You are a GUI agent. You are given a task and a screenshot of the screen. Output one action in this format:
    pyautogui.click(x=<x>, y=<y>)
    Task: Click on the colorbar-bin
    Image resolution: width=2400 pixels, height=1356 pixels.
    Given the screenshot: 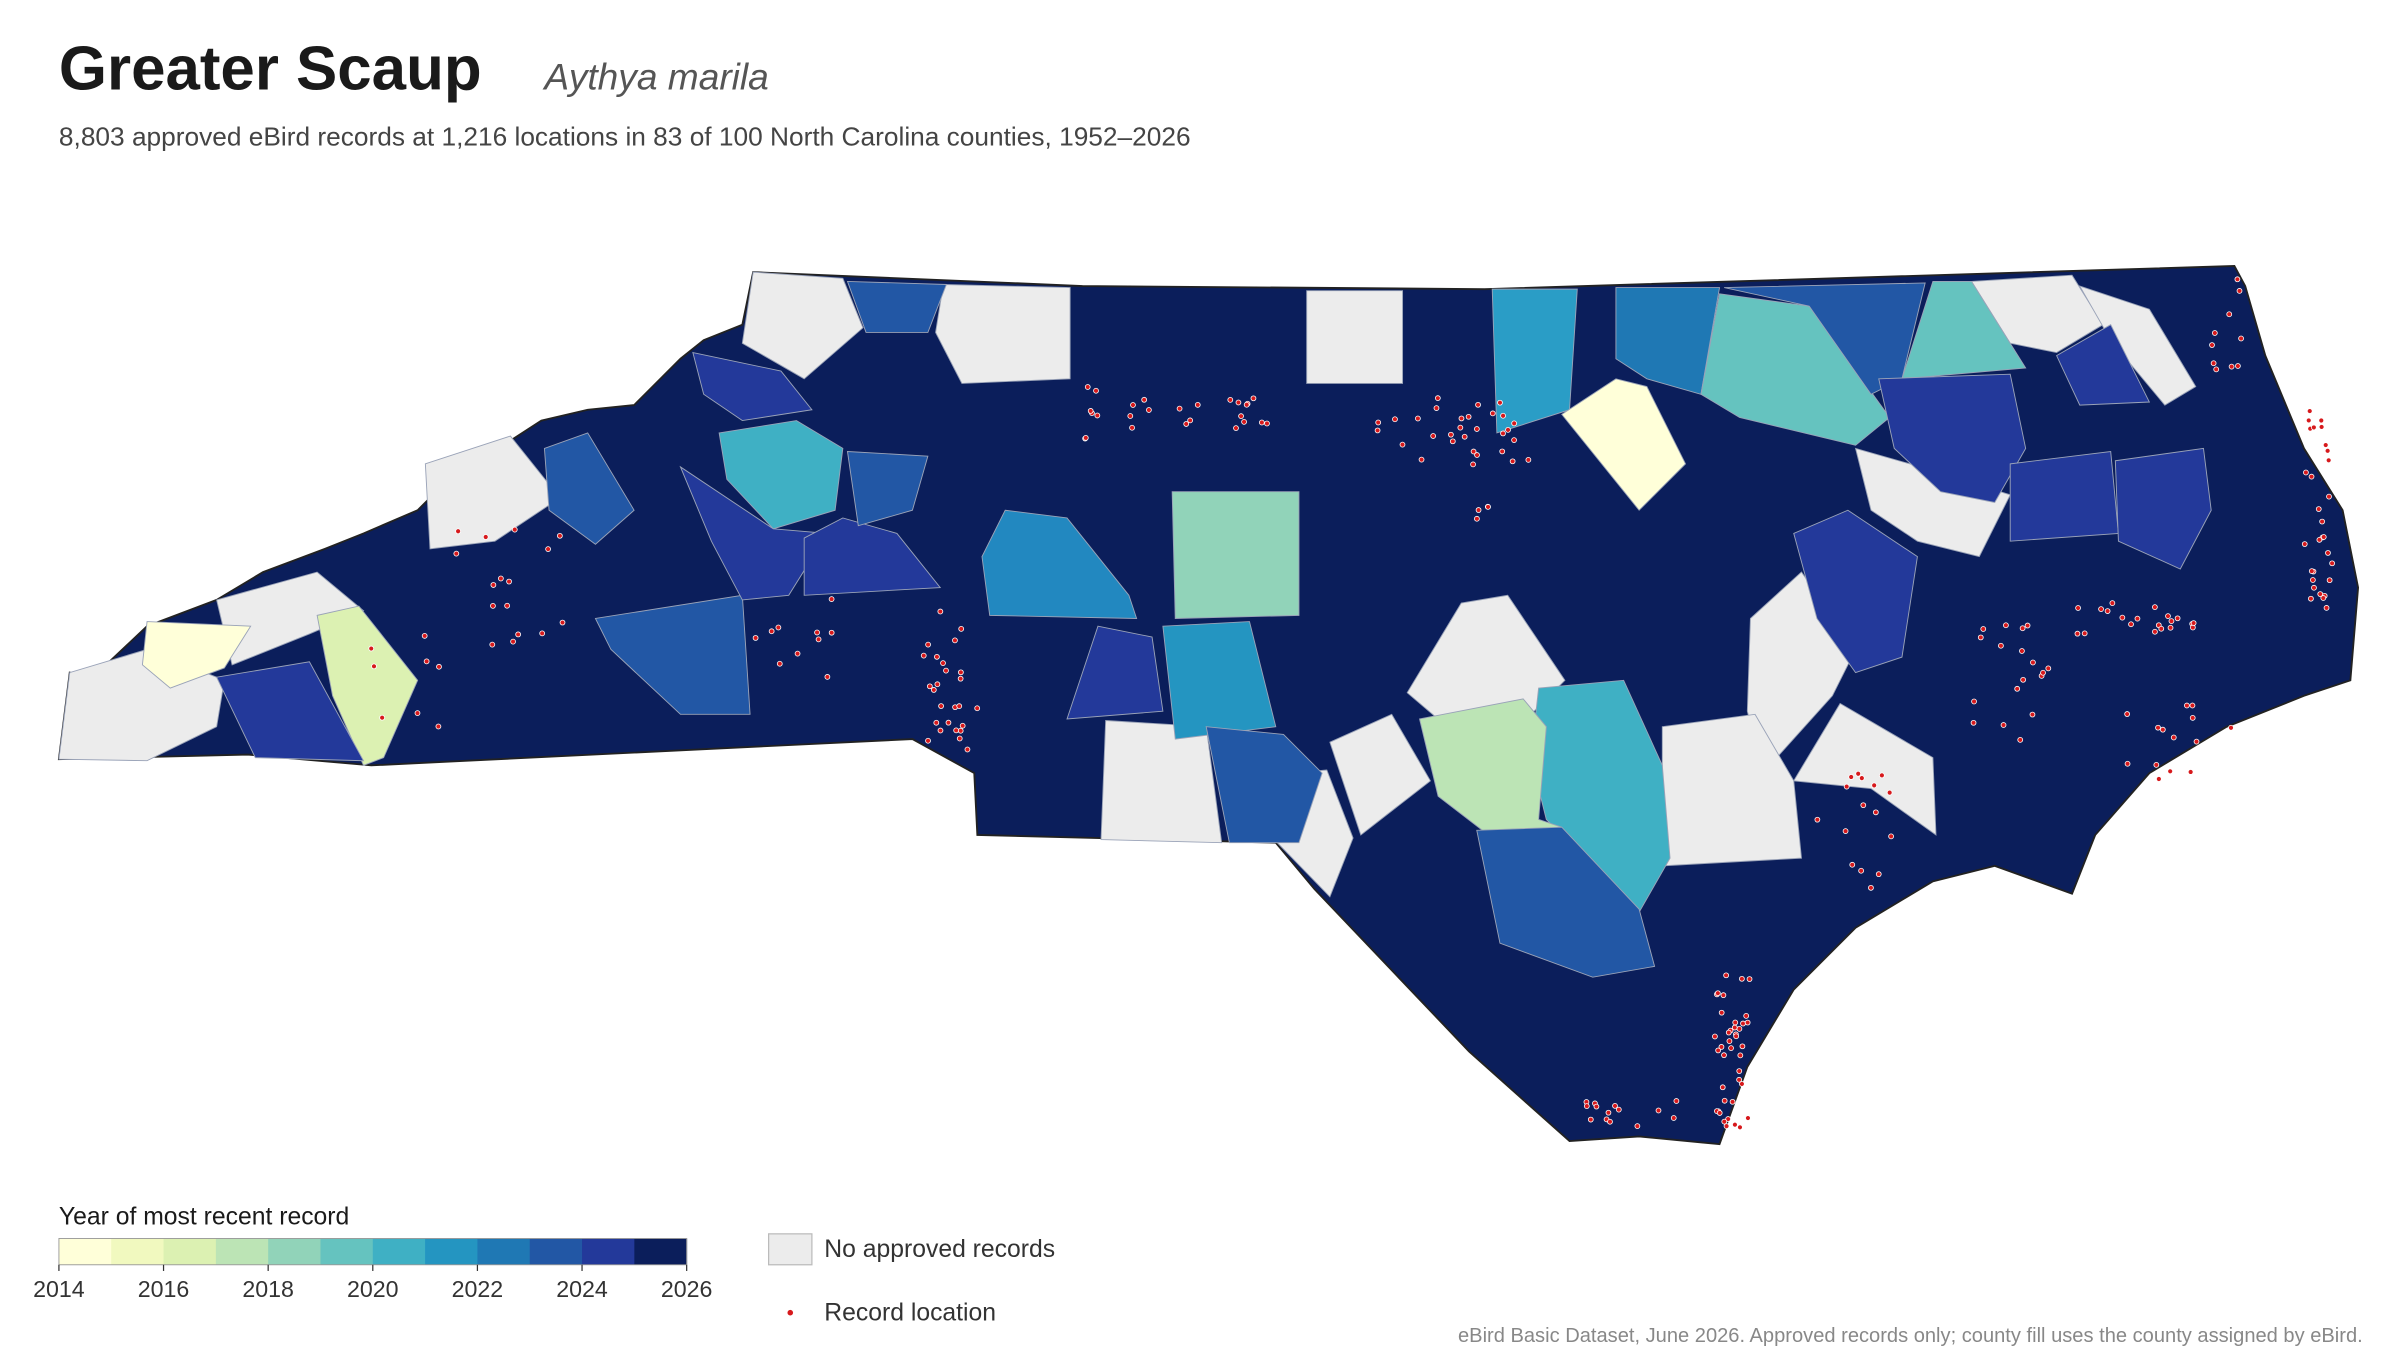 What is the action you would take?
    pyautogui.click(x=556, y=1251)
    